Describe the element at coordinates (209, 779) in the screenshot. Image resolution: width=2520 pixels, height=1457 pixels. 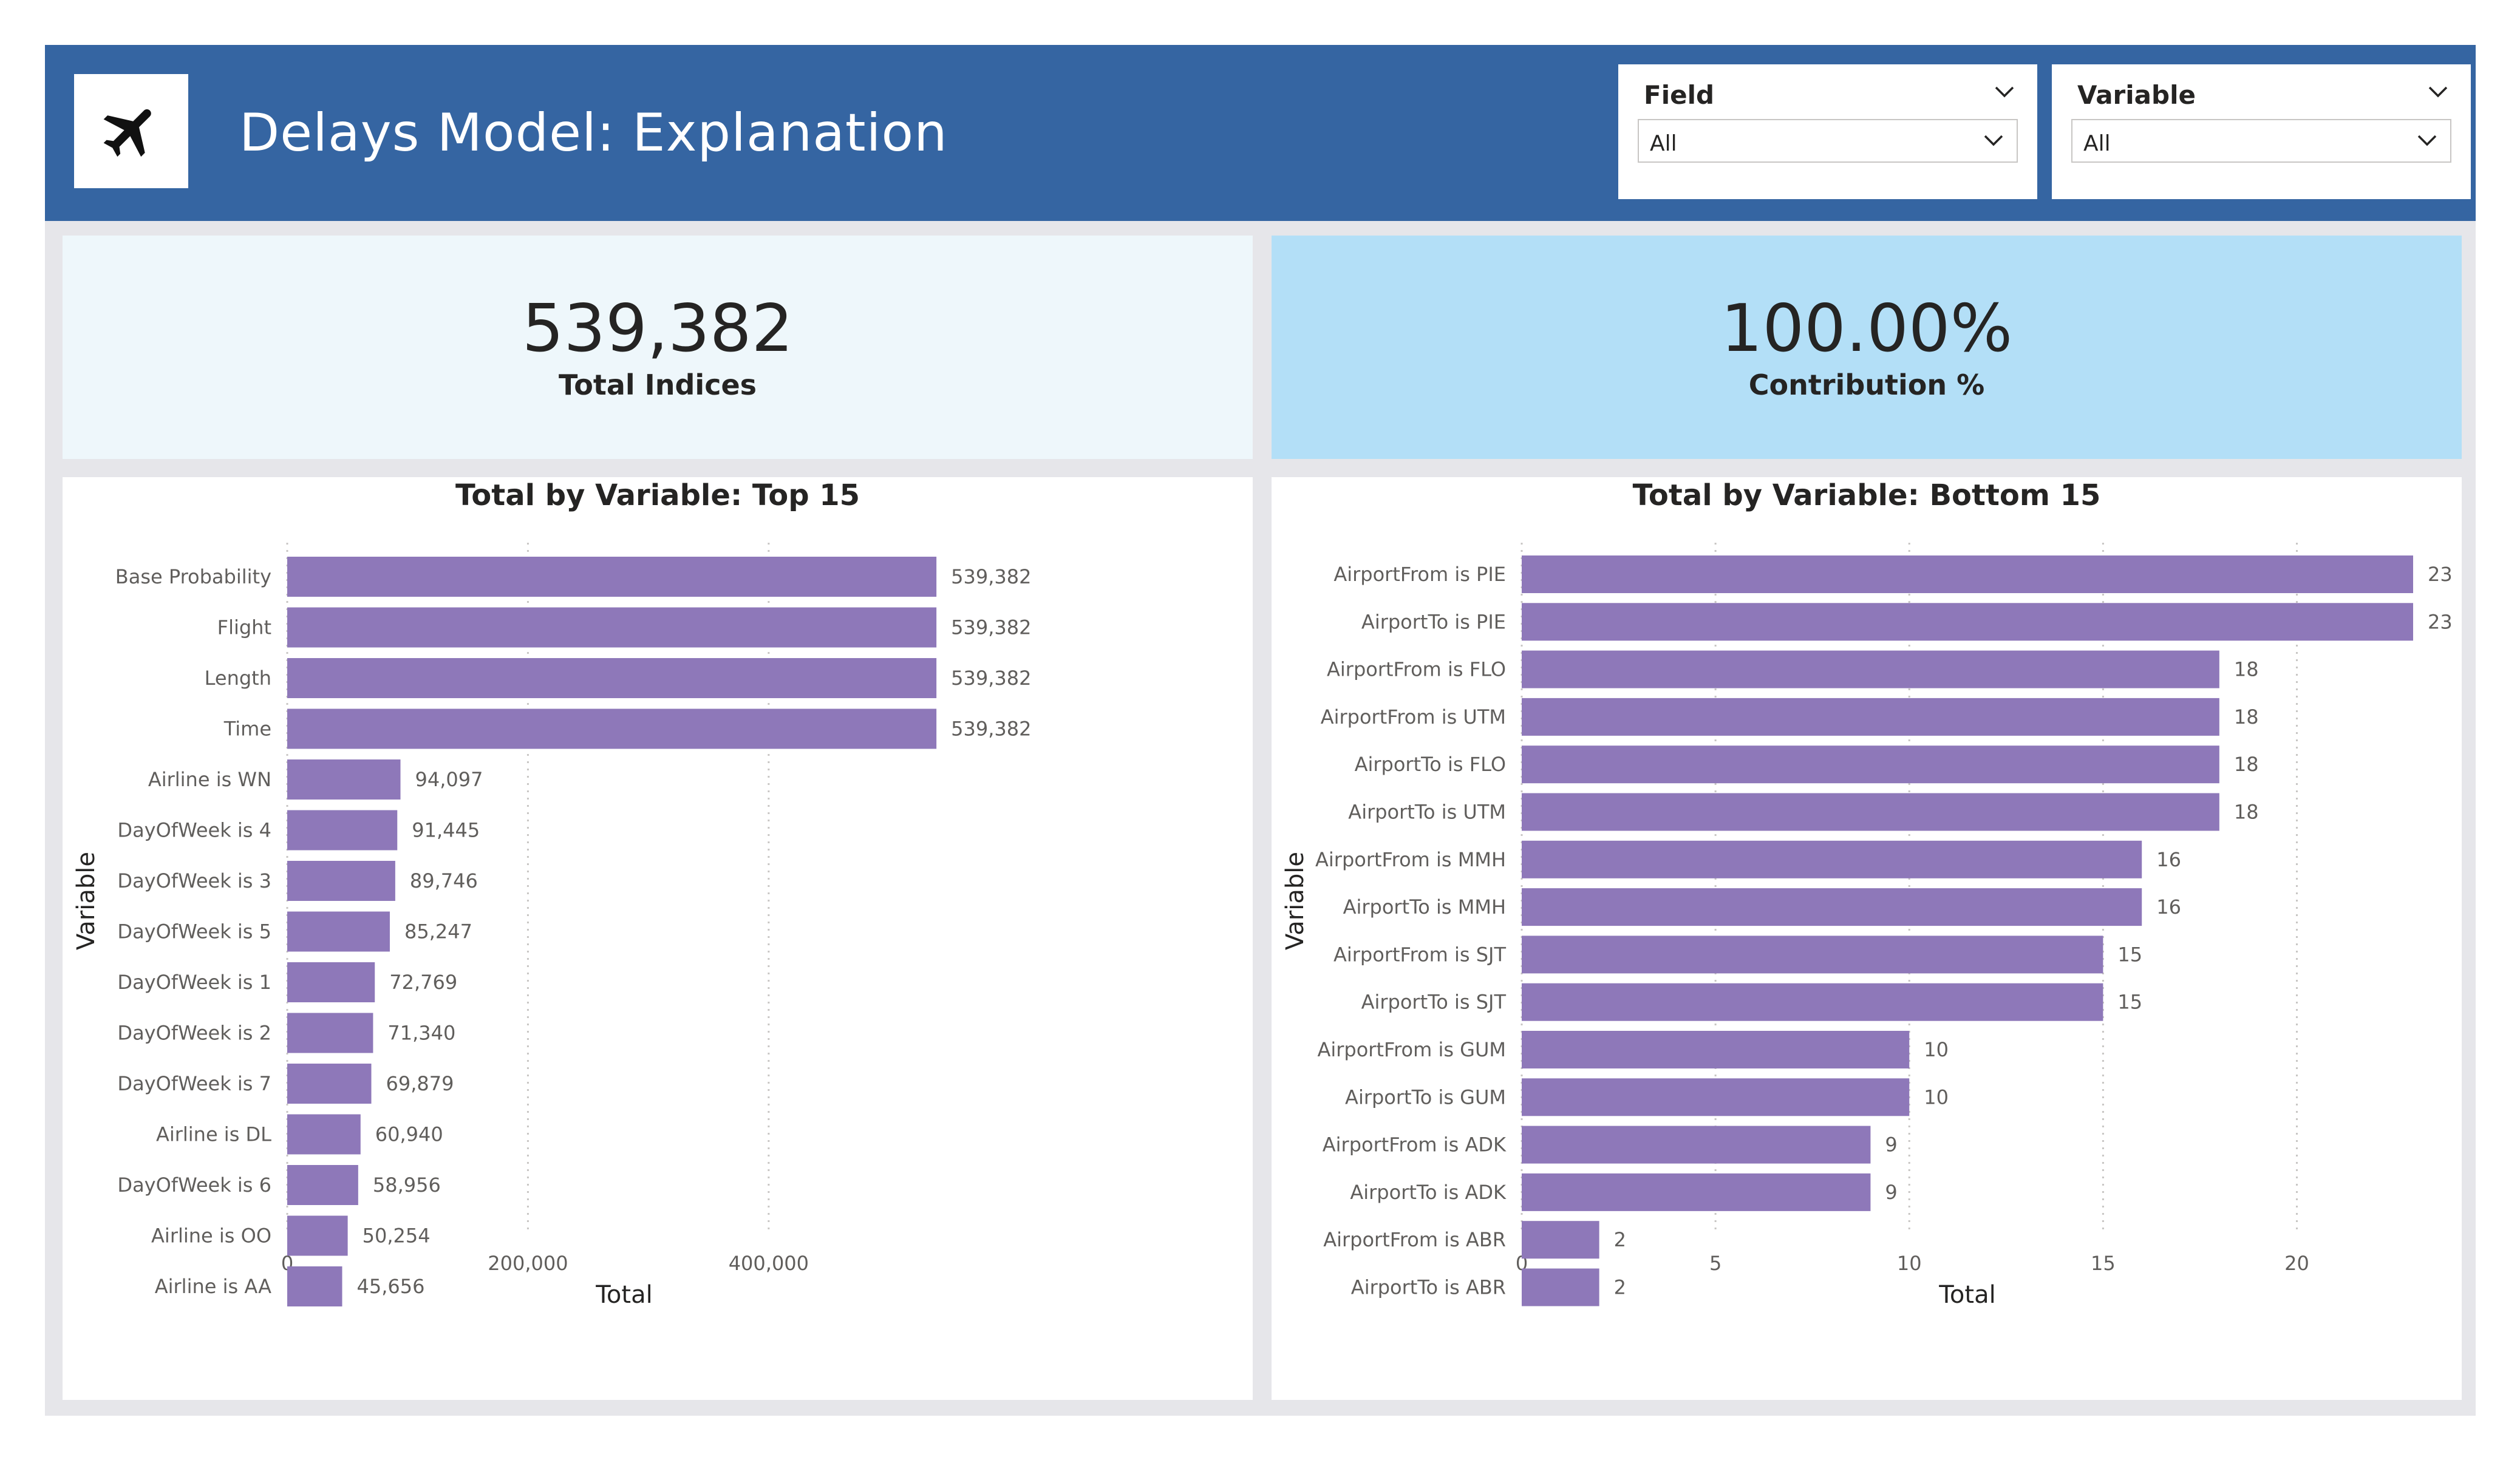
I see `category-label: Airline is WN` at that location.